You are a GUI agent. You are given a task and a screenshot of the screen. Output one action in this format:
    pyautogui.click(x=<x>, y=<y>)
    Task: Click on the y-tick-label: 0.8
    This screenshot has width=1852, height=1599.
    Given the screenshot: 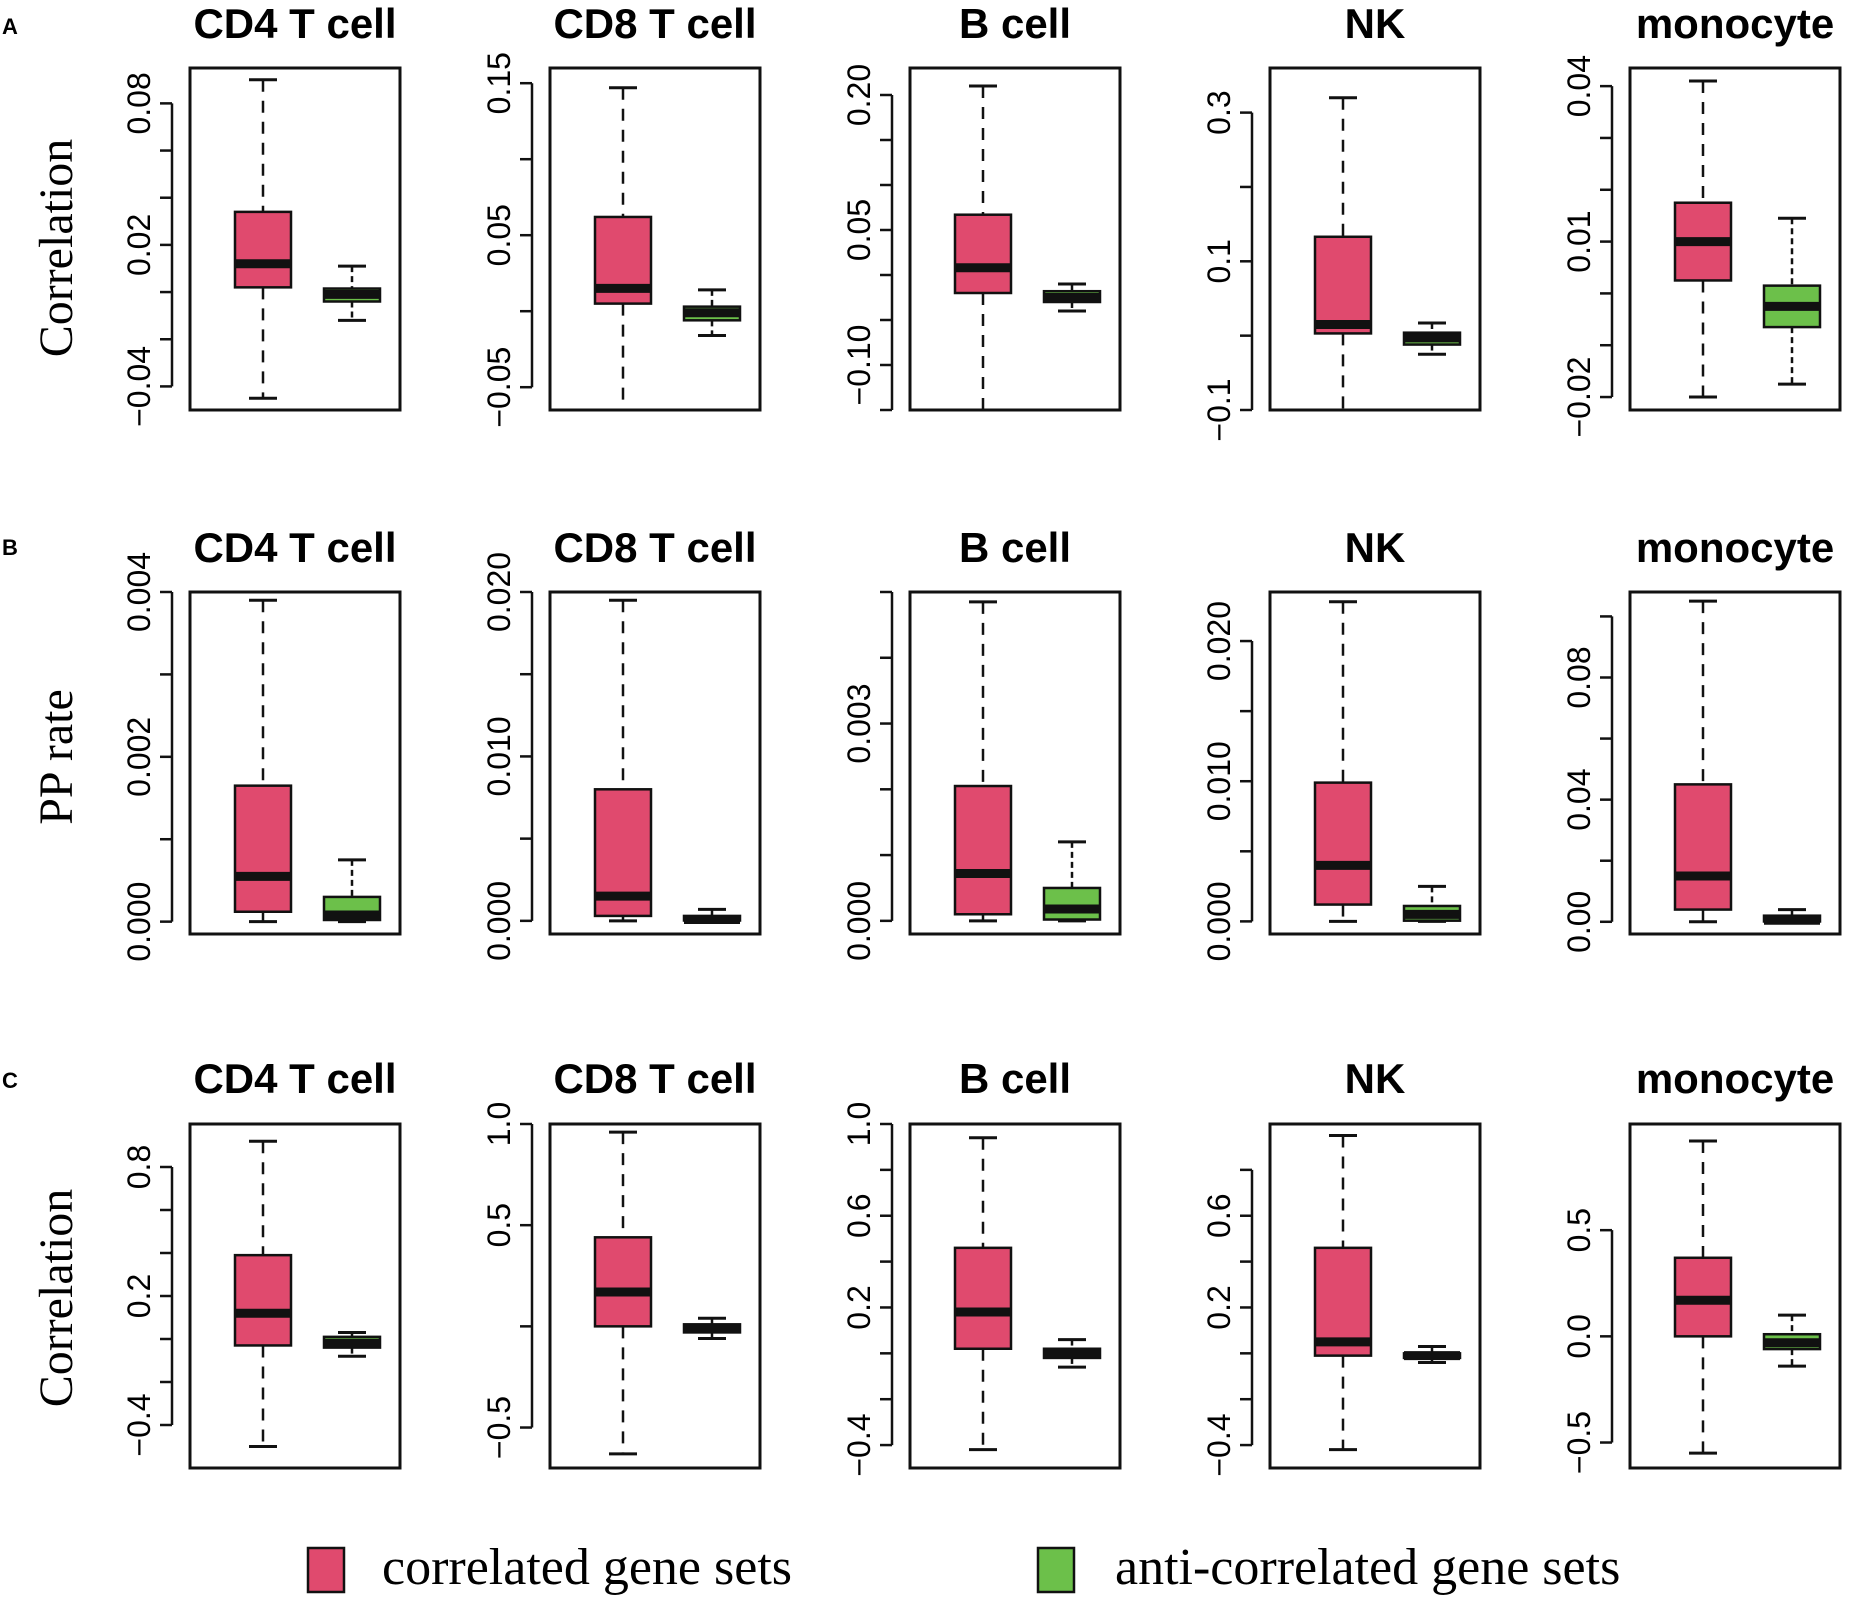 What is the action you would take?
    pyautogui.click(x=139, y=1167)
    